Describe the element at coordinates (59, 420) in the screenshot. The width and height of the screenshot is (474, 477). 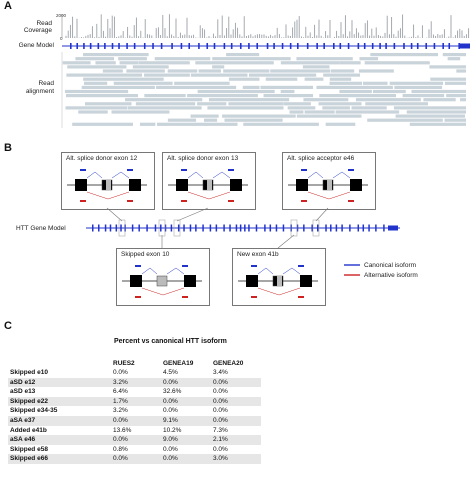
I see `row-label: aSA e37` at that location.